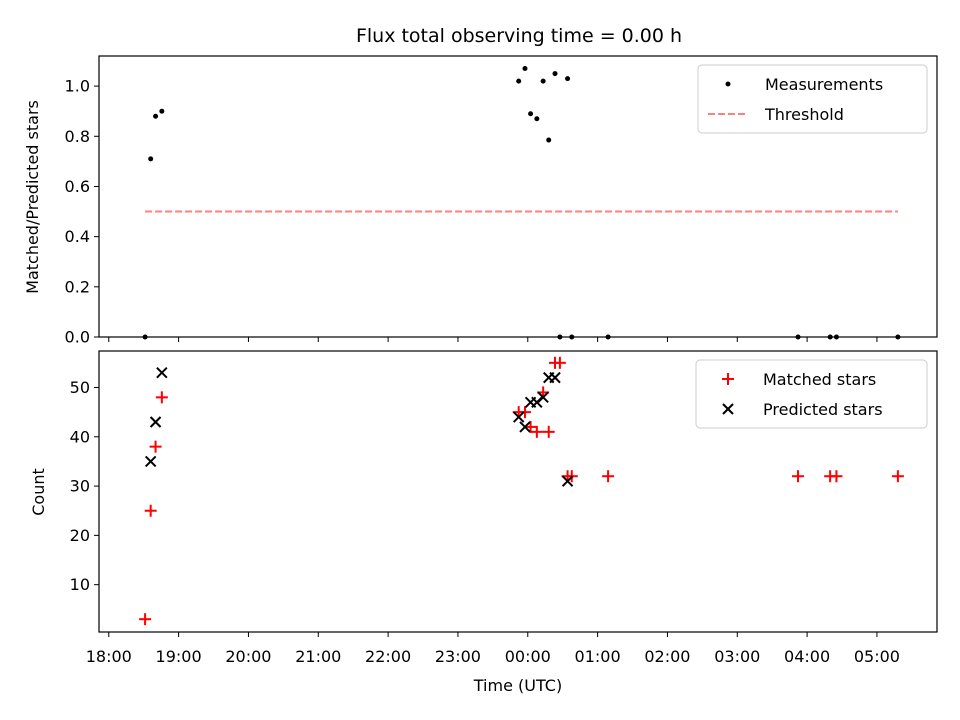 The image size is (960, 720). What do you see at coordinates (667, 656) in the screenshot?
I see `bottom-xtick-label: 02:00` at bounding box center [667, 656].